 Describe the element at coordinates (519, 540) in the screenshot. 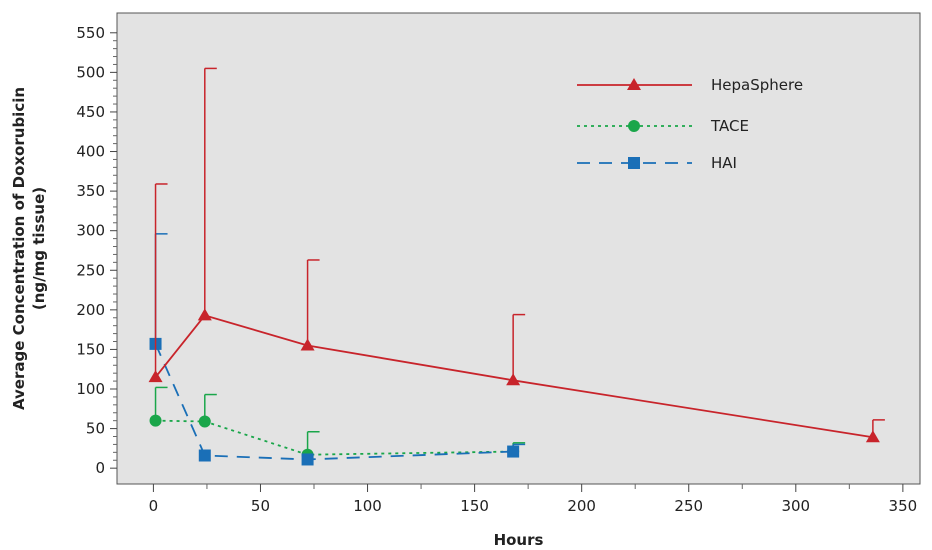

I see `x-axis-title: Hours` at that location.